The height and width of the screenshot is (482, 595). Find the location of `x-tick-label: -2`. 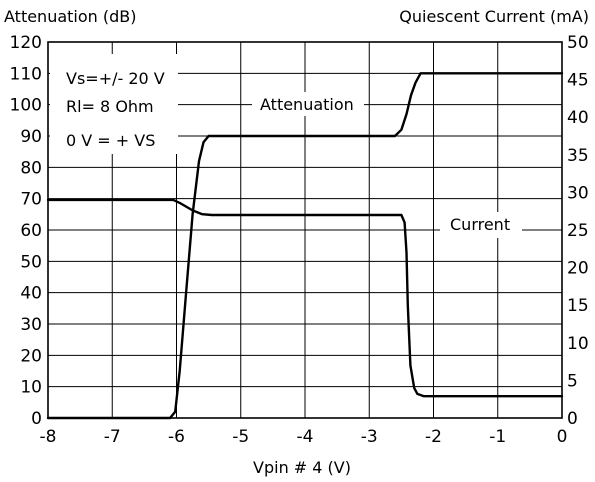

x-tick-label: -2 is located at coordinates (433, 437).